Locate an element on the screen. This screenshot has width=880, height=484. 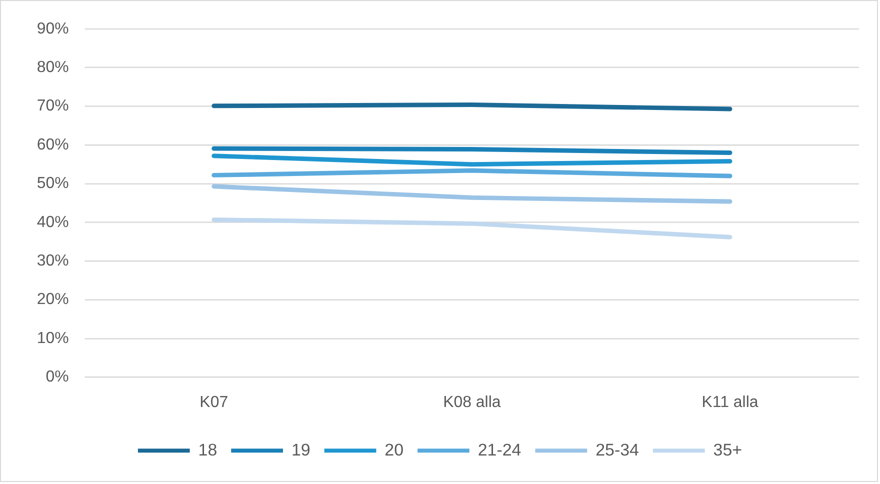
legend-label: 21-24 is located at coordinates (500, 450).